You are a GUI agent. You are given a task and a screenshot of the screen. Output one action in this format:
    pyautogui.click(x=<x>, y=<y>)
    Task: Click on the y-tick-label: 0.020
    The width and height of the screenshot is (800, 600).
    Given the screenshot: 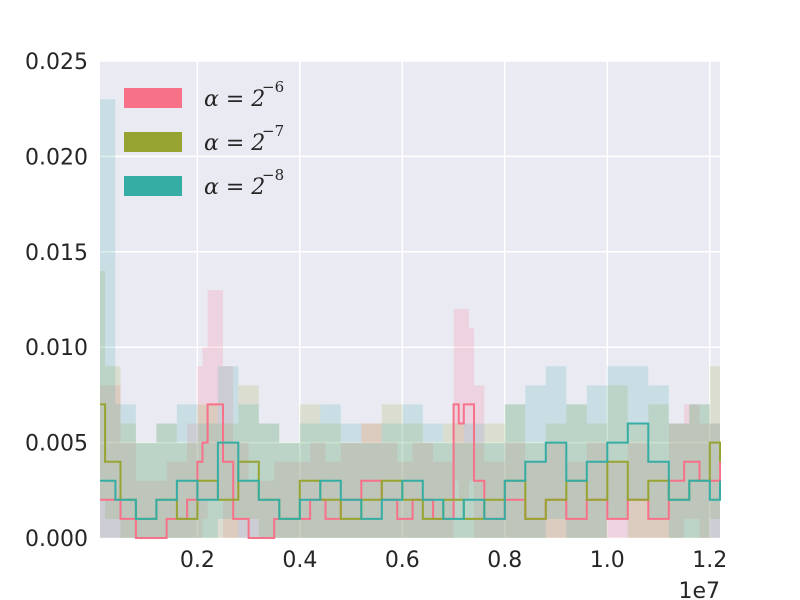 What is the action you would take?
    pyautogui.click(x=56, y=157)
    